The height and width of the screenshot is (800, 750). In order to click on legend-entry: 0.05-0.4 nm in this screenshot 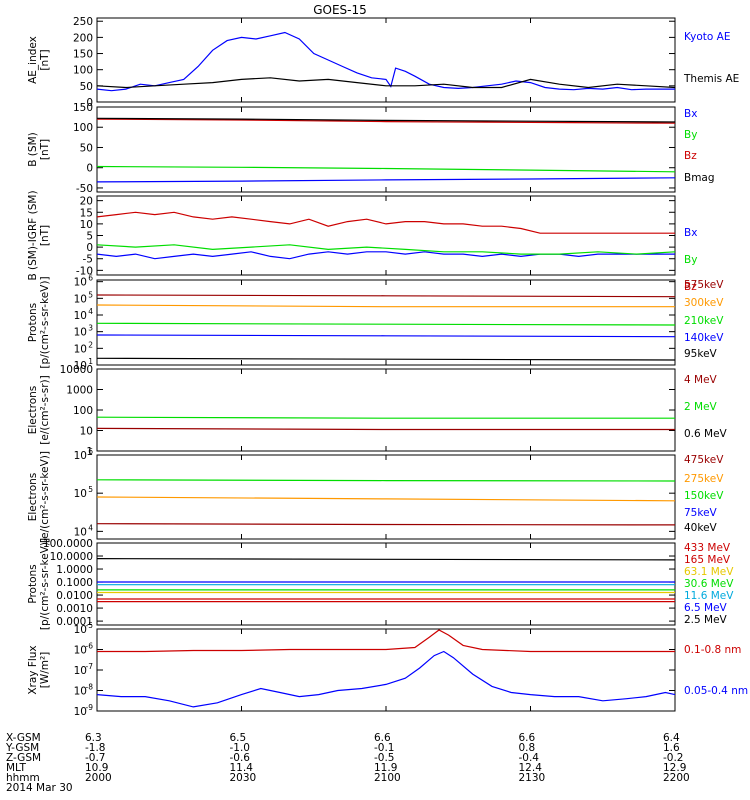, I will do `click(716, 691)`.